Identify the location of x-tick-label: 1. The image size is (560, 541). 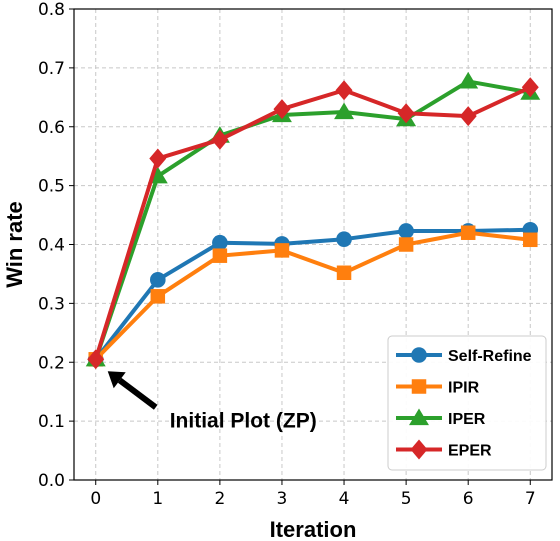
(157, 499).